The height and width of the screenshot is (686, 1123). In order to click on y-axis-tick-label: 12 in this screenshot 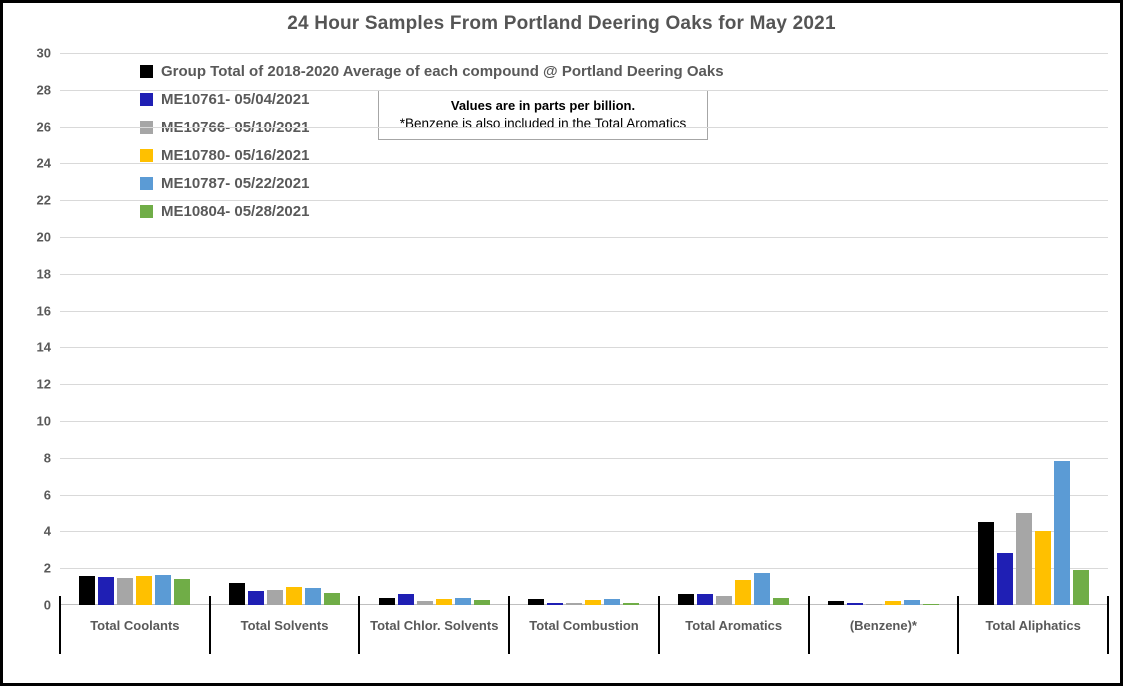, I will do `click(43, 384)`.